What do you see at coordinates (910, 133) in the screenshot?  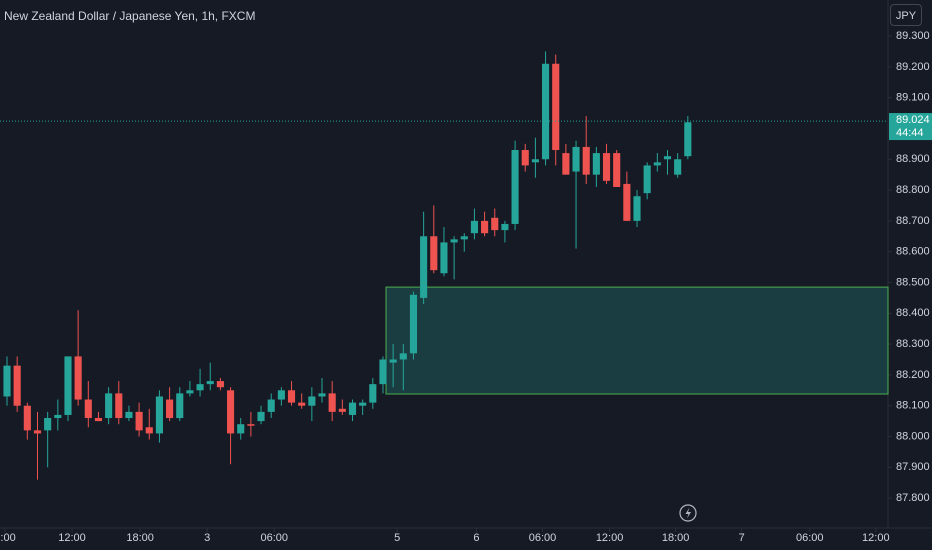 I see `countdown-label: 44:44` at bounding box center [910, 133].